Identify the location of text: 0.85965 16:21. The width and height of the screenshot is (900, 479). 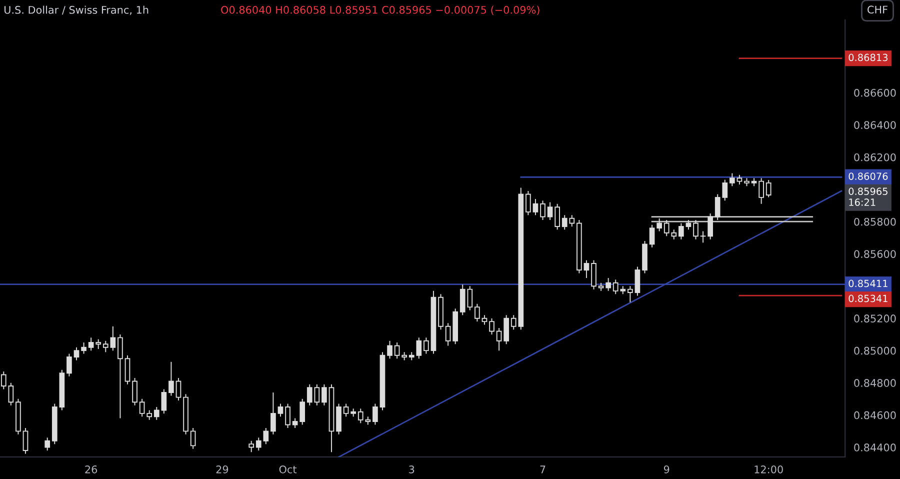
(868, 197).